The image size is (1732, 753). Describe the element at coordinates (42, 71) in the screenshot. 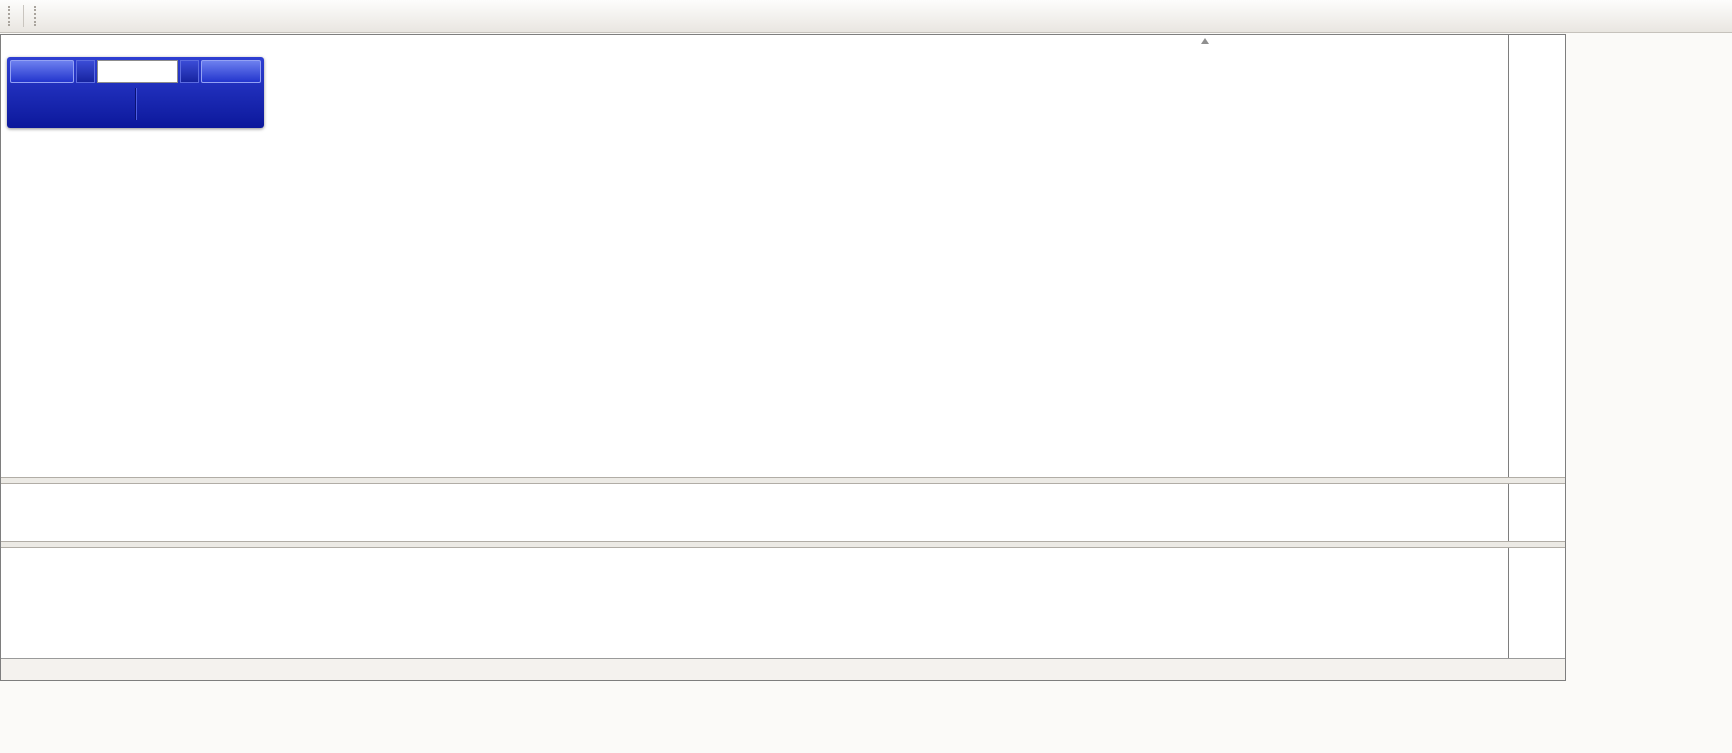

I see `sell-button` at that location.